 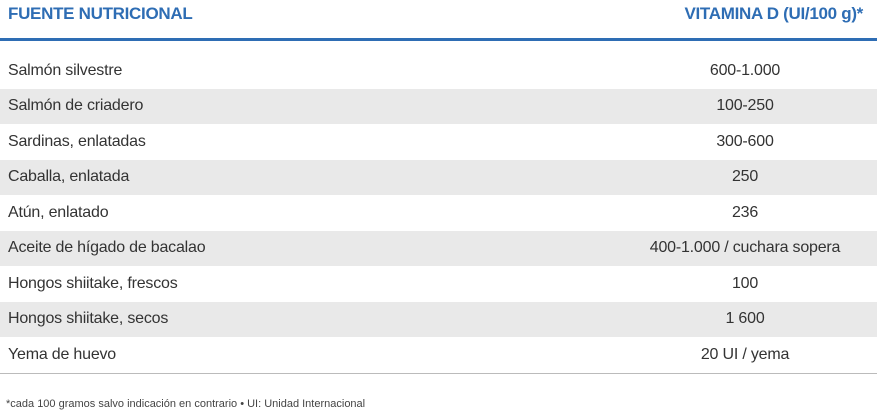 What do you see at coordinates (93, 283) in the screenshot?
I see `source-cell: Hongos shiitake, frescos` at bounding box center [93, 283].